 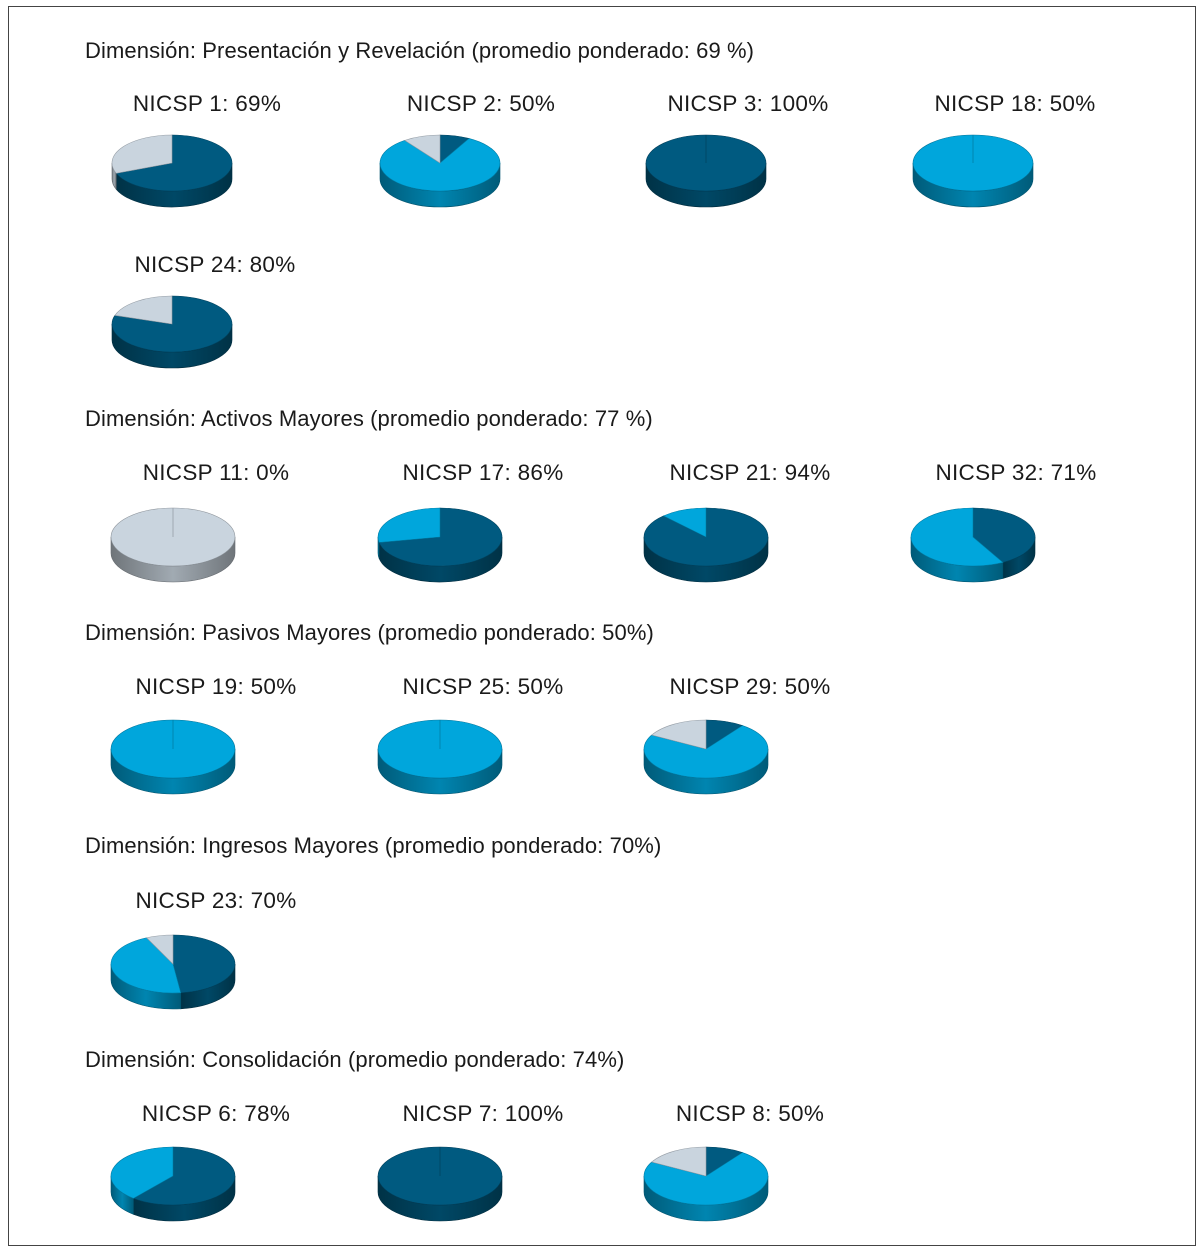 What do you see at coordinates (1015, 103) in the screenshot?
I see `pie-label-nicsp-18: NICSP 18: 50%` at bounding box center [1015, 103].